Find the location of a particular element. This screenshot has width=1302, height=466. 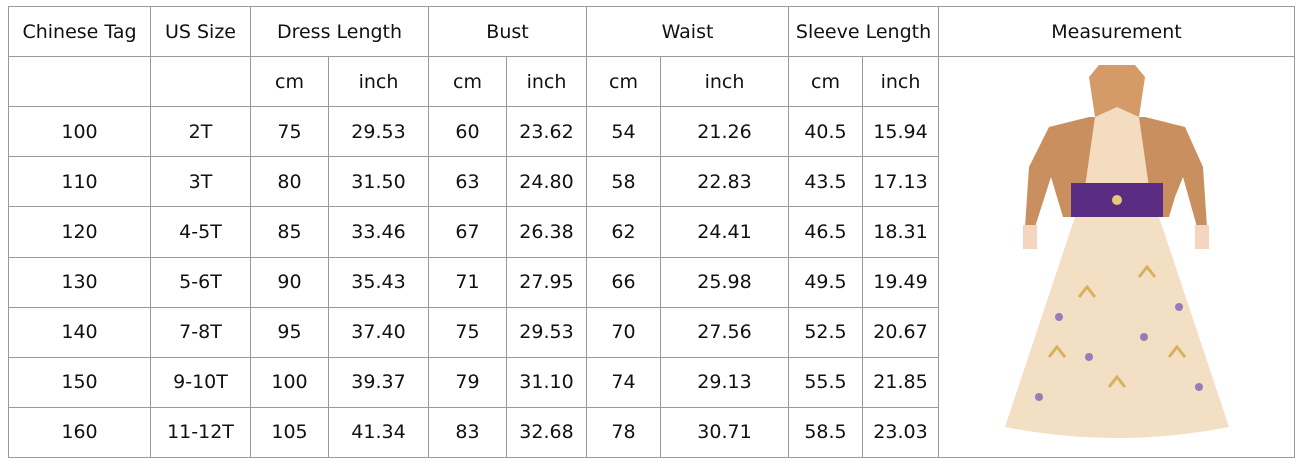

data-cell: 31.50 is located at coordinates (378, 182).